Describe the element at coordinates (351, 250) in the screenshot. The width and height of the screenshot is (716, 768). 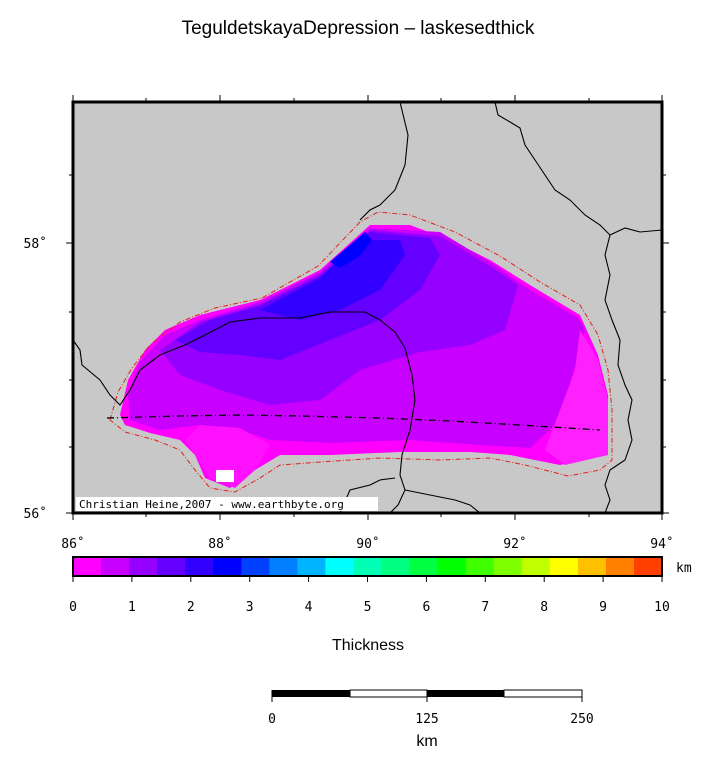
I see `thickness-region-5km` at that location.